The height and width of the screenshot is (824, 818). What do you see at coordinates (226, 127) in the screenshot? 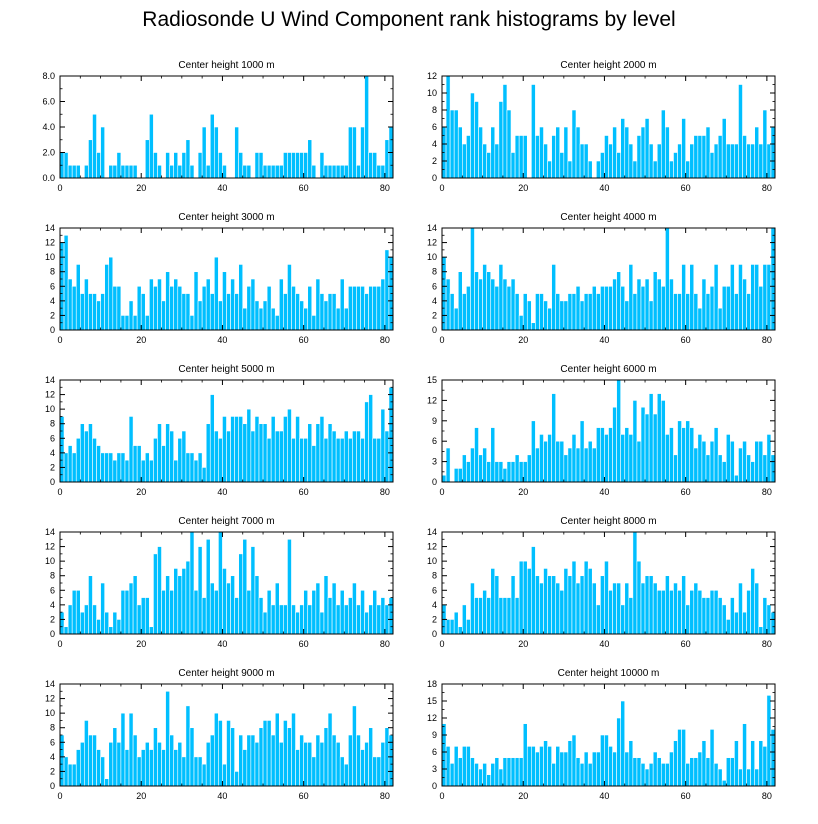
I see `panel-1-frame` at bounding box center [226, 127].